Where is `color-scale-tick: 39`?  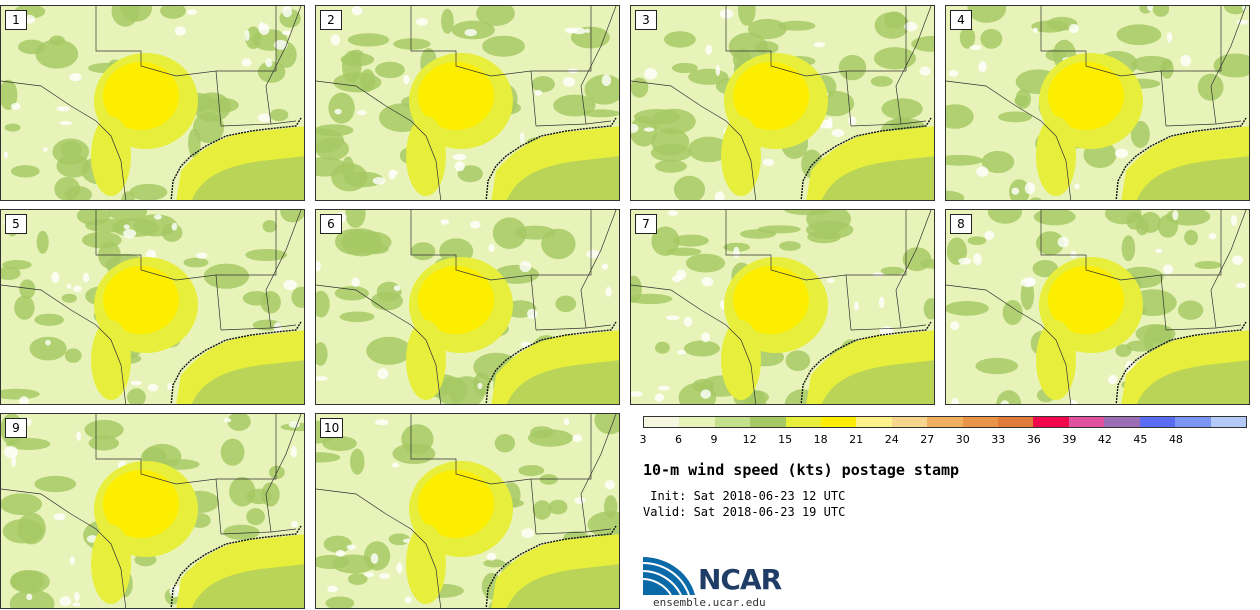
color-scale-tick: 39 is located at coordinates (1069, 439).